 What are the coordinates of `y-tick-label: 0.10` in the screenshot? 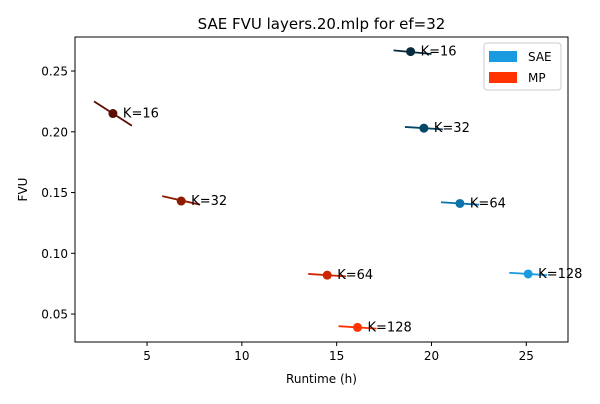 It's located at (54, 254).